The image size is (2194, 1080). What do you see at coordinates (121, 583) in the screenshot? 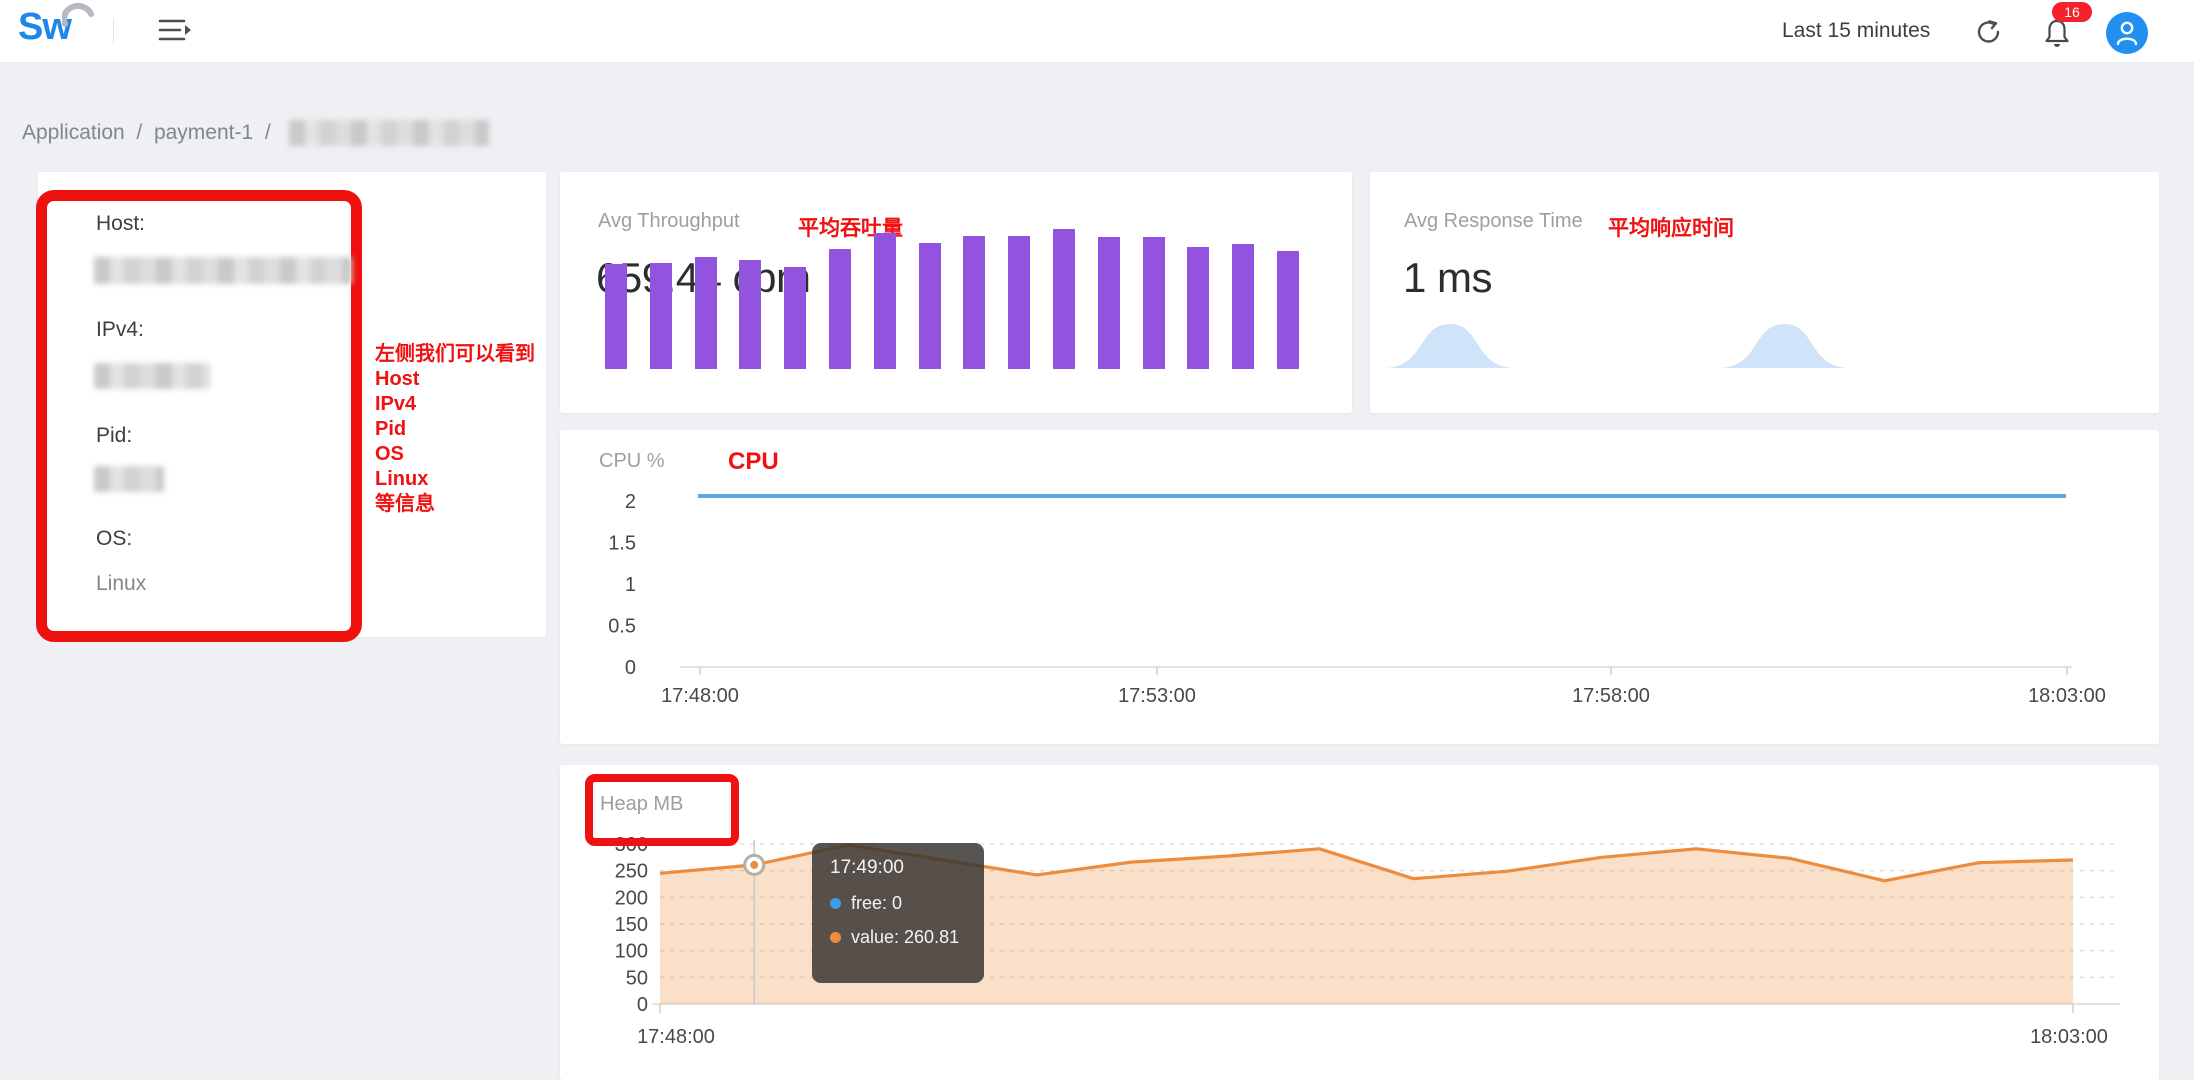
I see `os-value: Linux` at bounding box center [121, 583].